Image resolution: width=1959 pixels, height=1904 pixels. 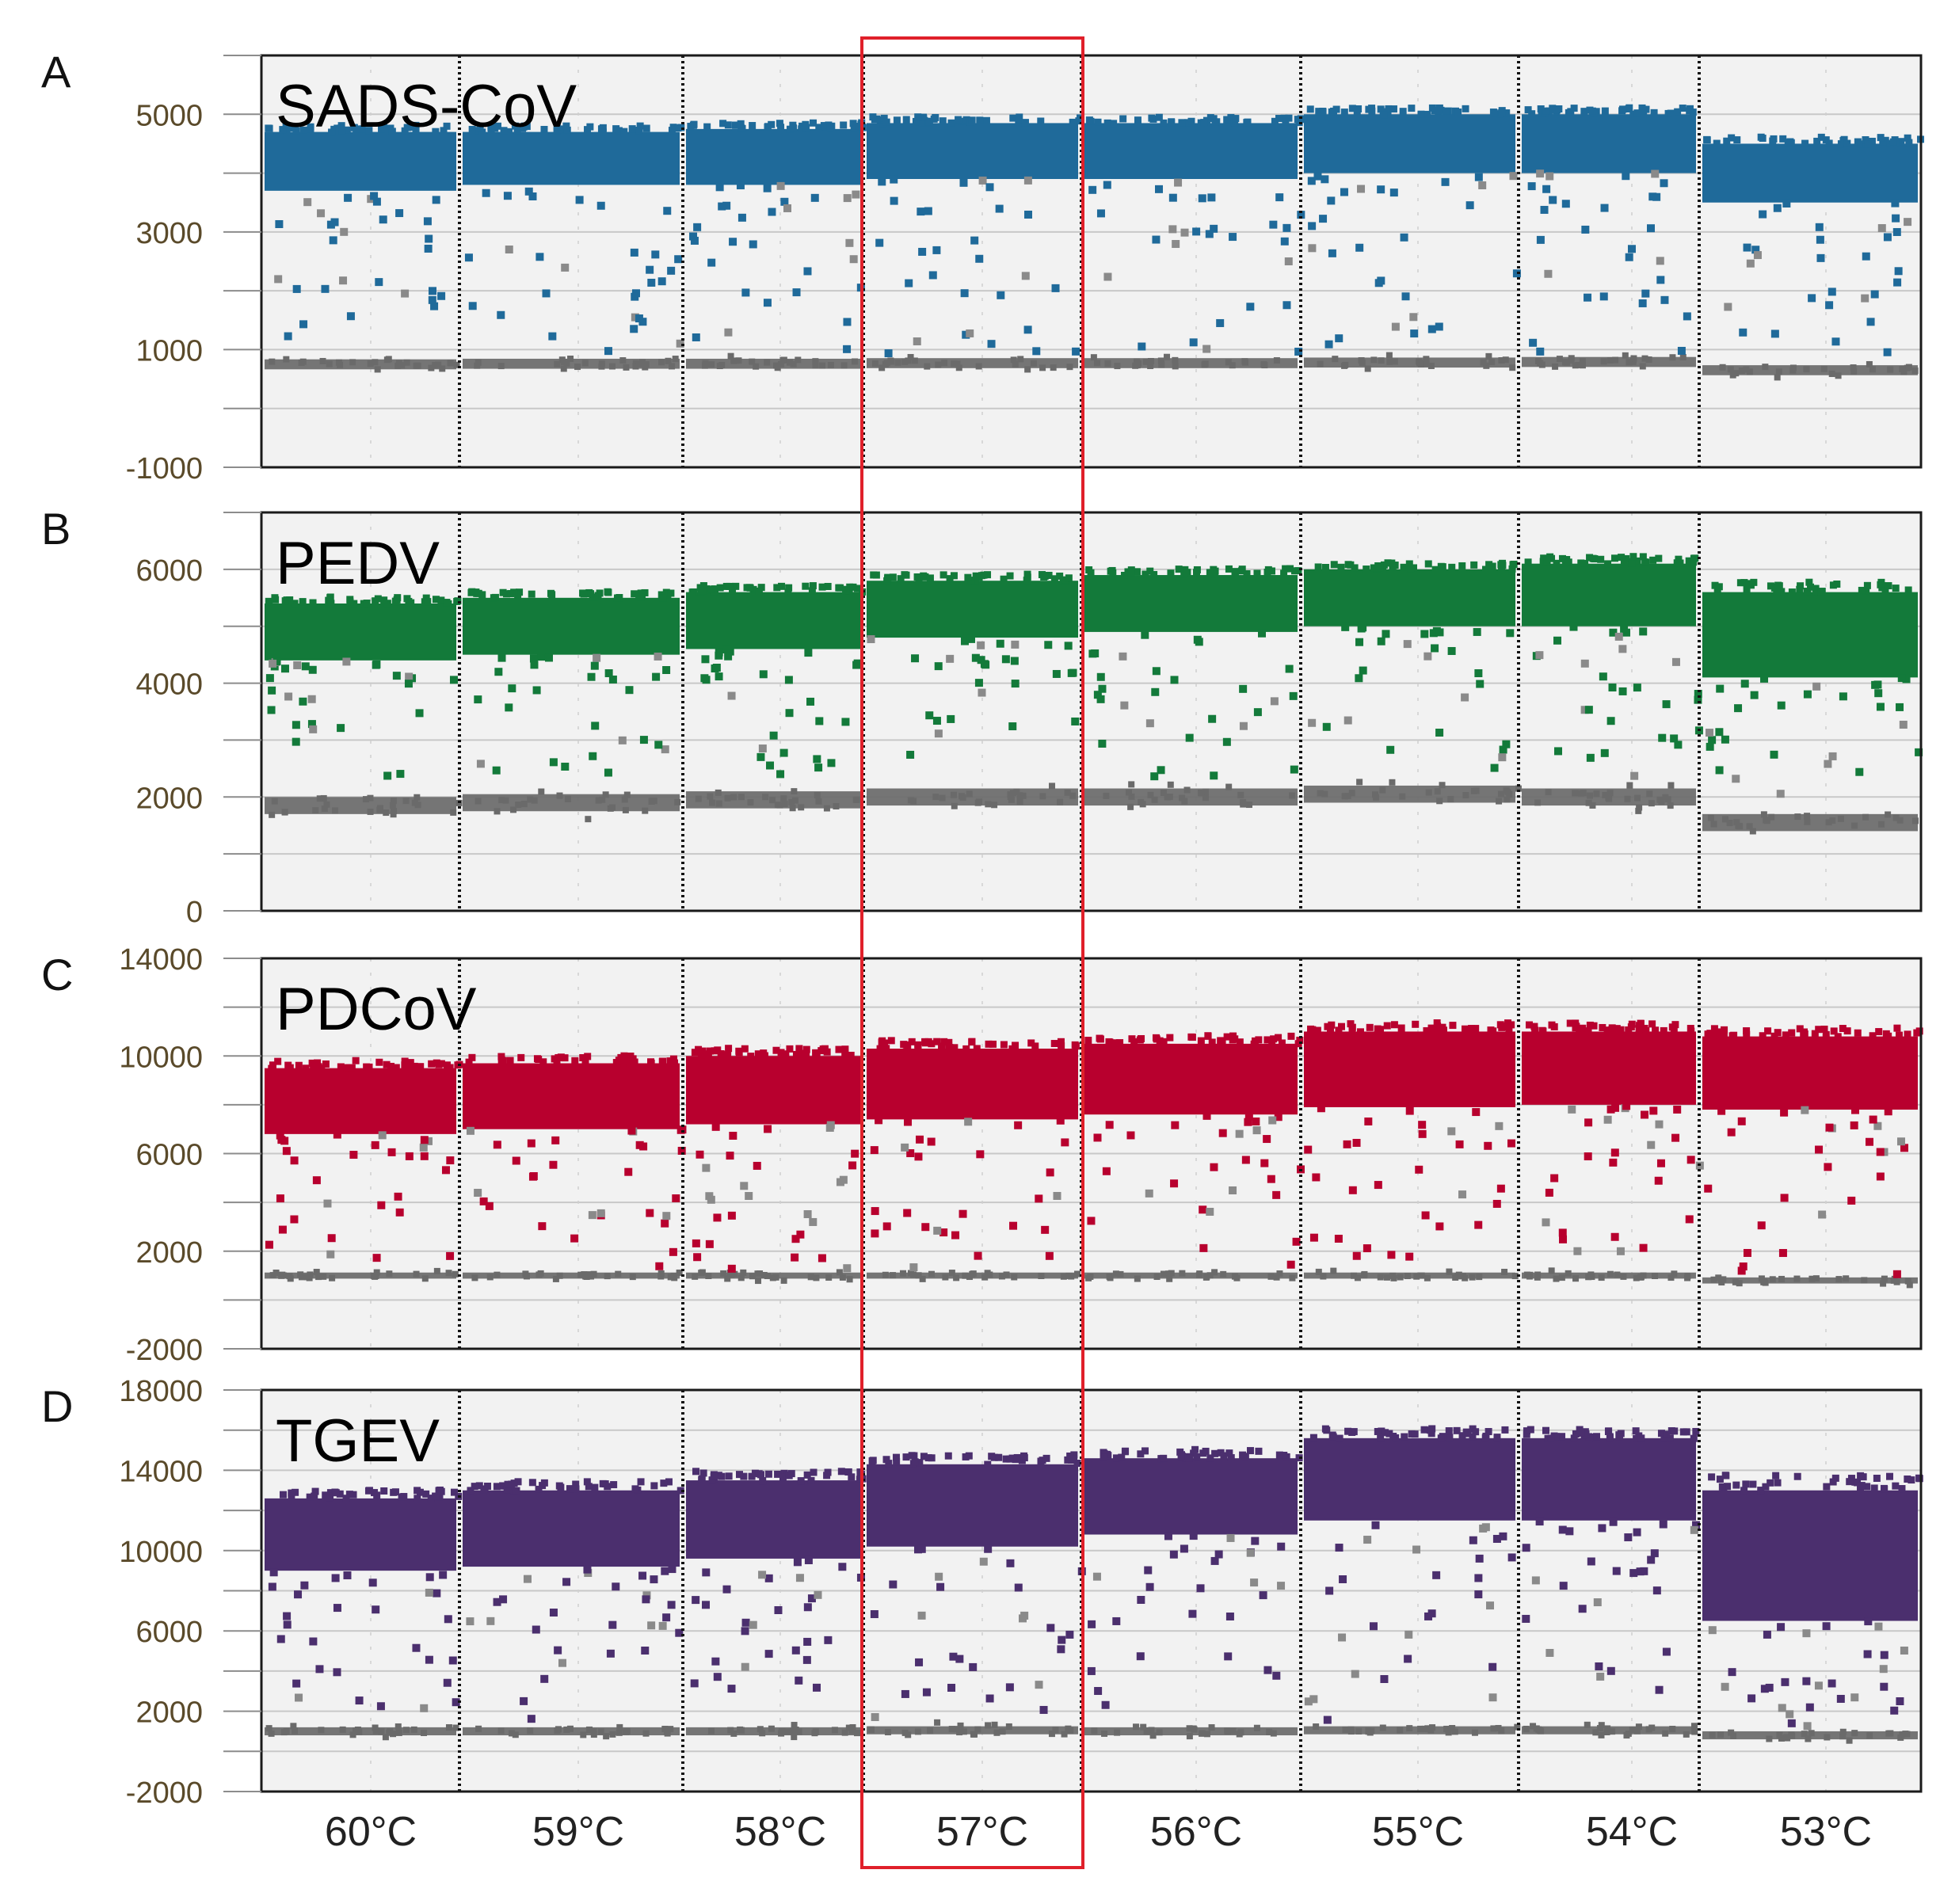 What do you see at coordinates (1609, 1068) in the screenshot?
I see `positive-cluster-pdcov-54°C` at bounding box center [1609, 1068].